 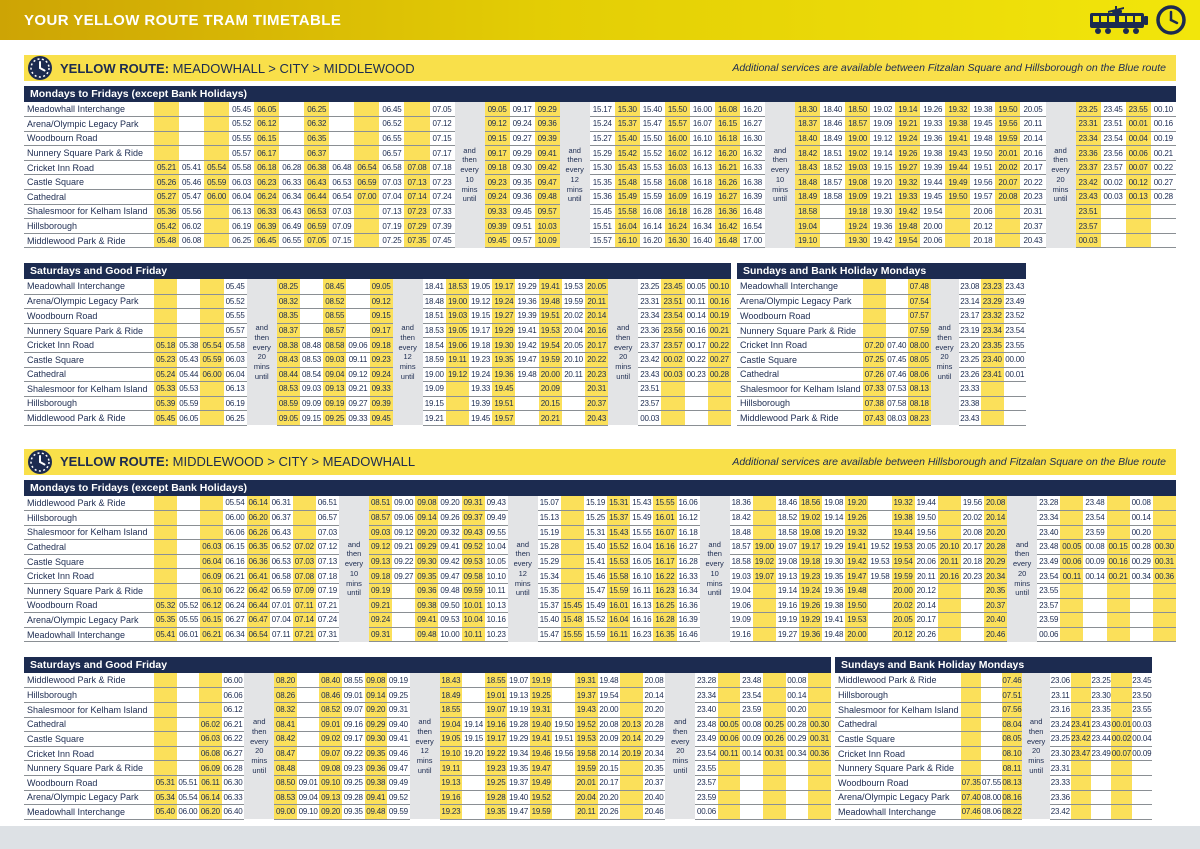 What do you see at coordinates (376, 768) in the screenshot?
I see `time-cell: 09.36` at bounding box center [376, 768].